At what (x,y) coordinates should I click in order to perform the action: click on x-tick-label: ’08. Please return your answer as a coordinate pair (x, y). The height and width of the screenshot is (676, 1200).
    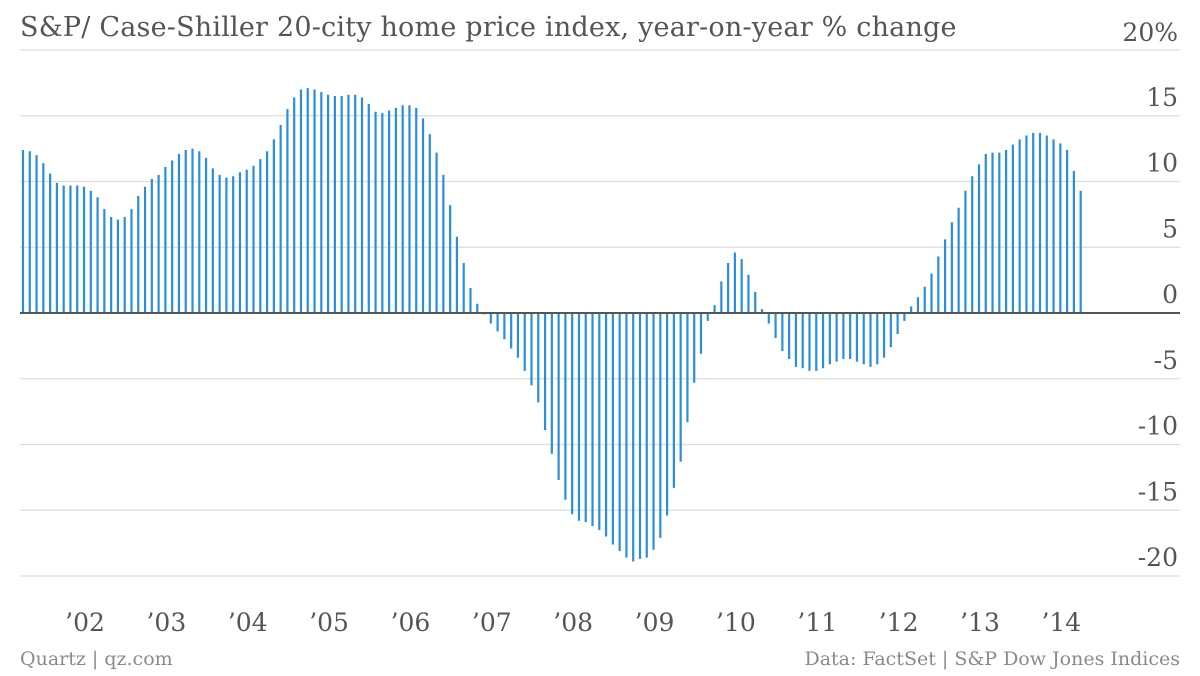
    Looking at the image, I should click on (573, 622).